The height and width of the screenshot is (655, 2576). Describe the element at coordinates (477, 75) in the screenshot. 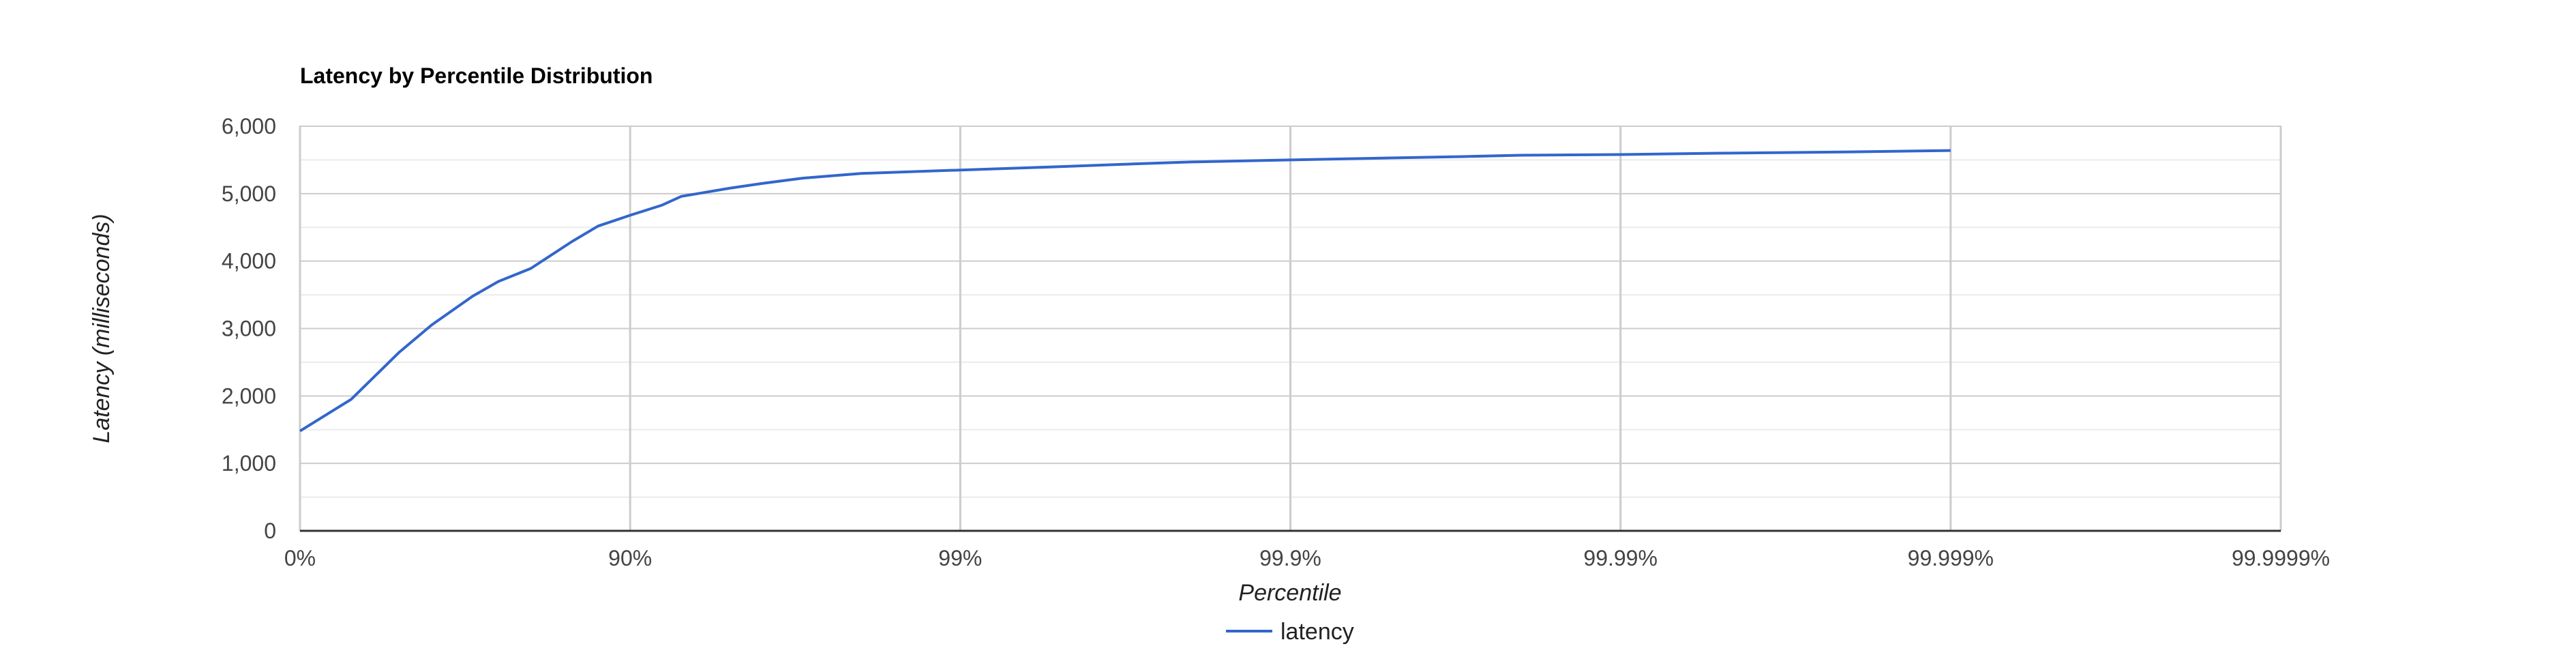

I see `chart-title: Latency by Percentile Distribution` at that location.